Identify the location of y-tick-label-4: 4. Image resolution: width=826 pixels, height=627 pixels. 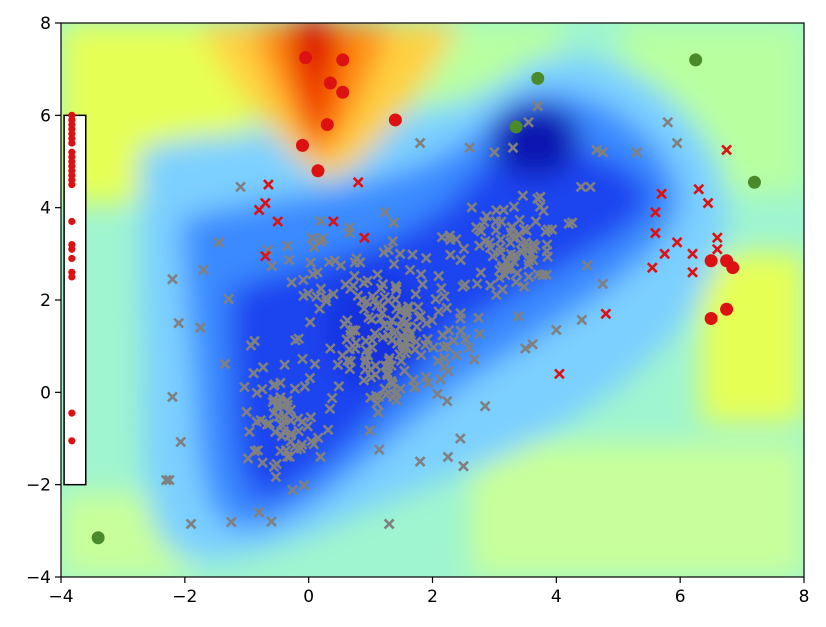
(45, 209).